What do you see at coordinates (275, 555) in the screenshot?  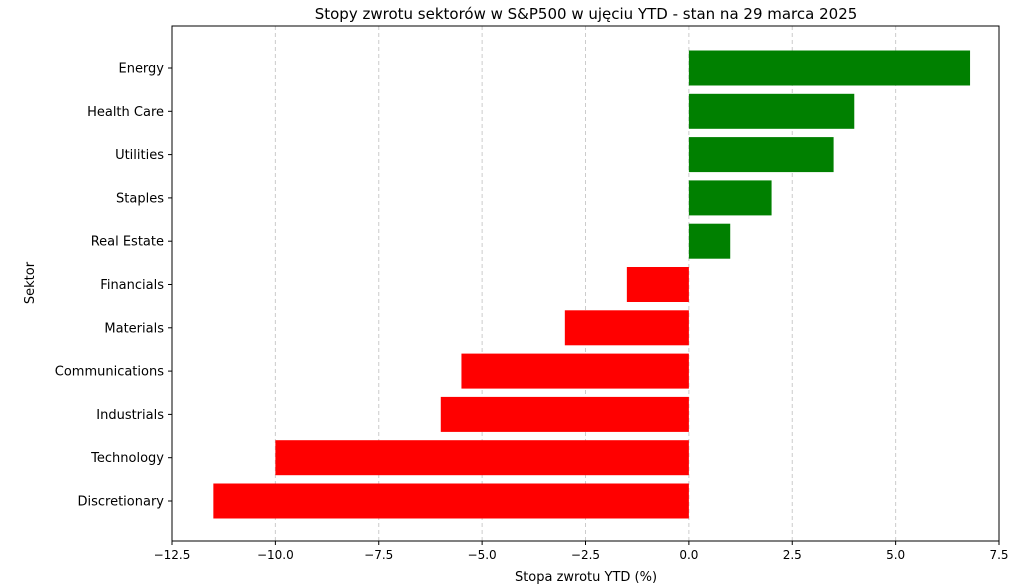 I see `x-tick-label: −10.0` at bounding box center [275, 555].